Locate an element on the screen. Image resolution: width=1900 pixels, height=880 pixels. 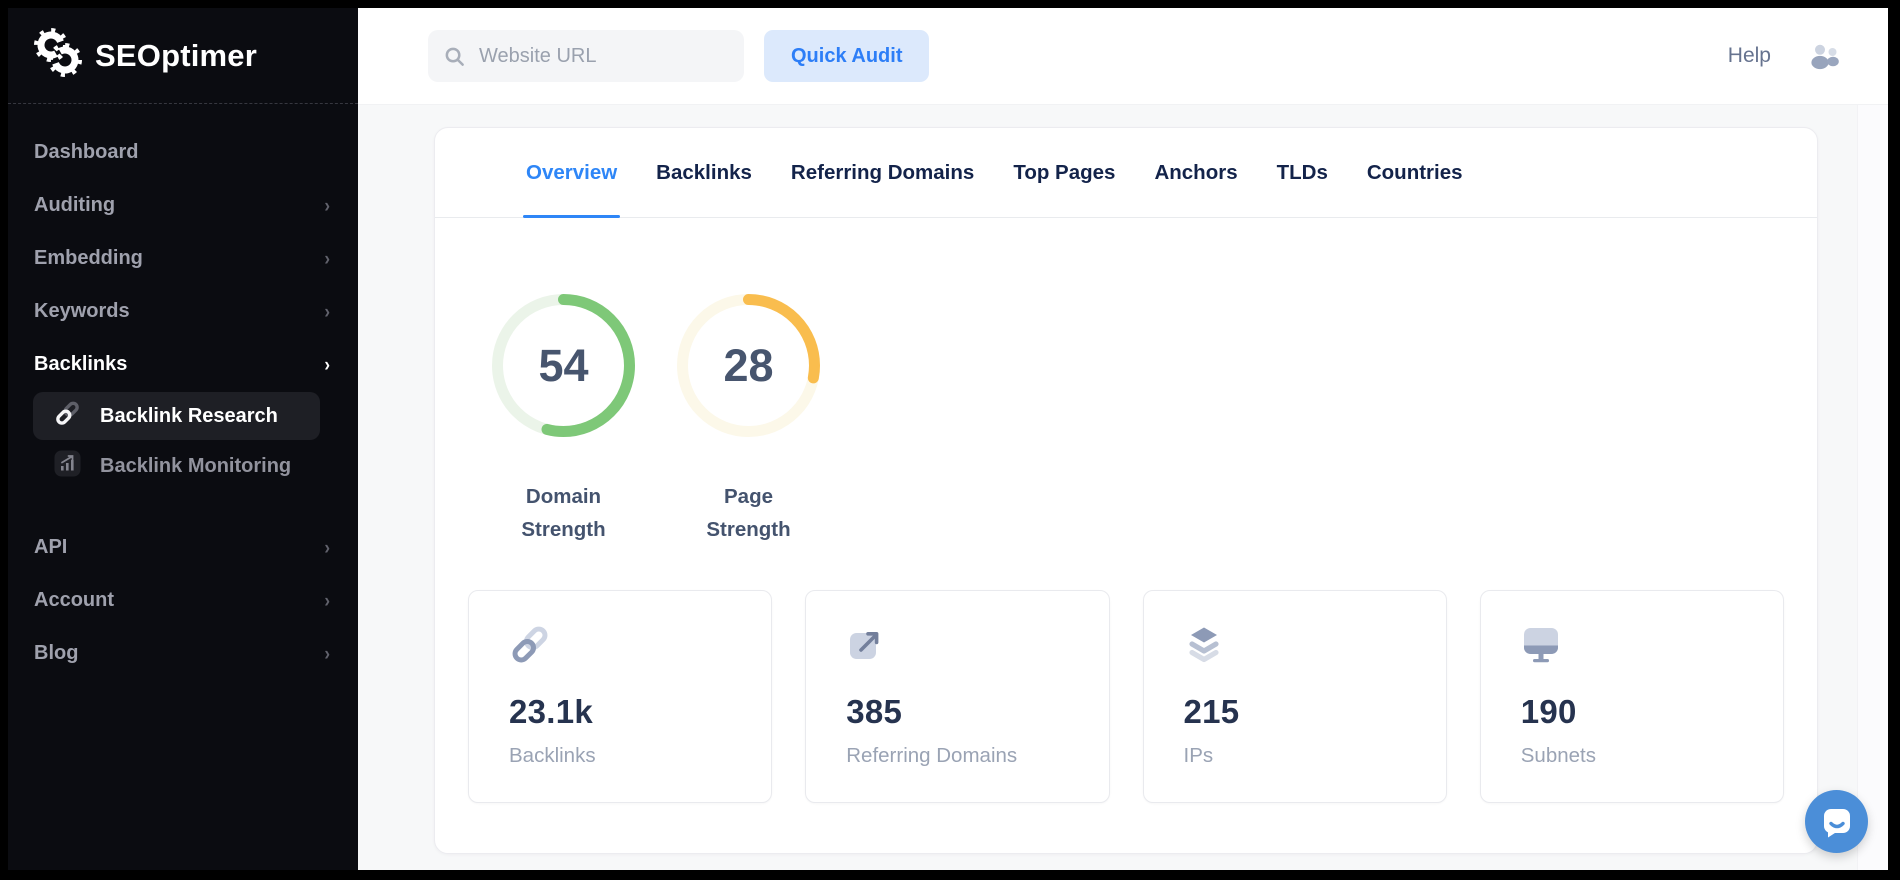
gauge-ring: 28 is located at coordinates (748, 365).